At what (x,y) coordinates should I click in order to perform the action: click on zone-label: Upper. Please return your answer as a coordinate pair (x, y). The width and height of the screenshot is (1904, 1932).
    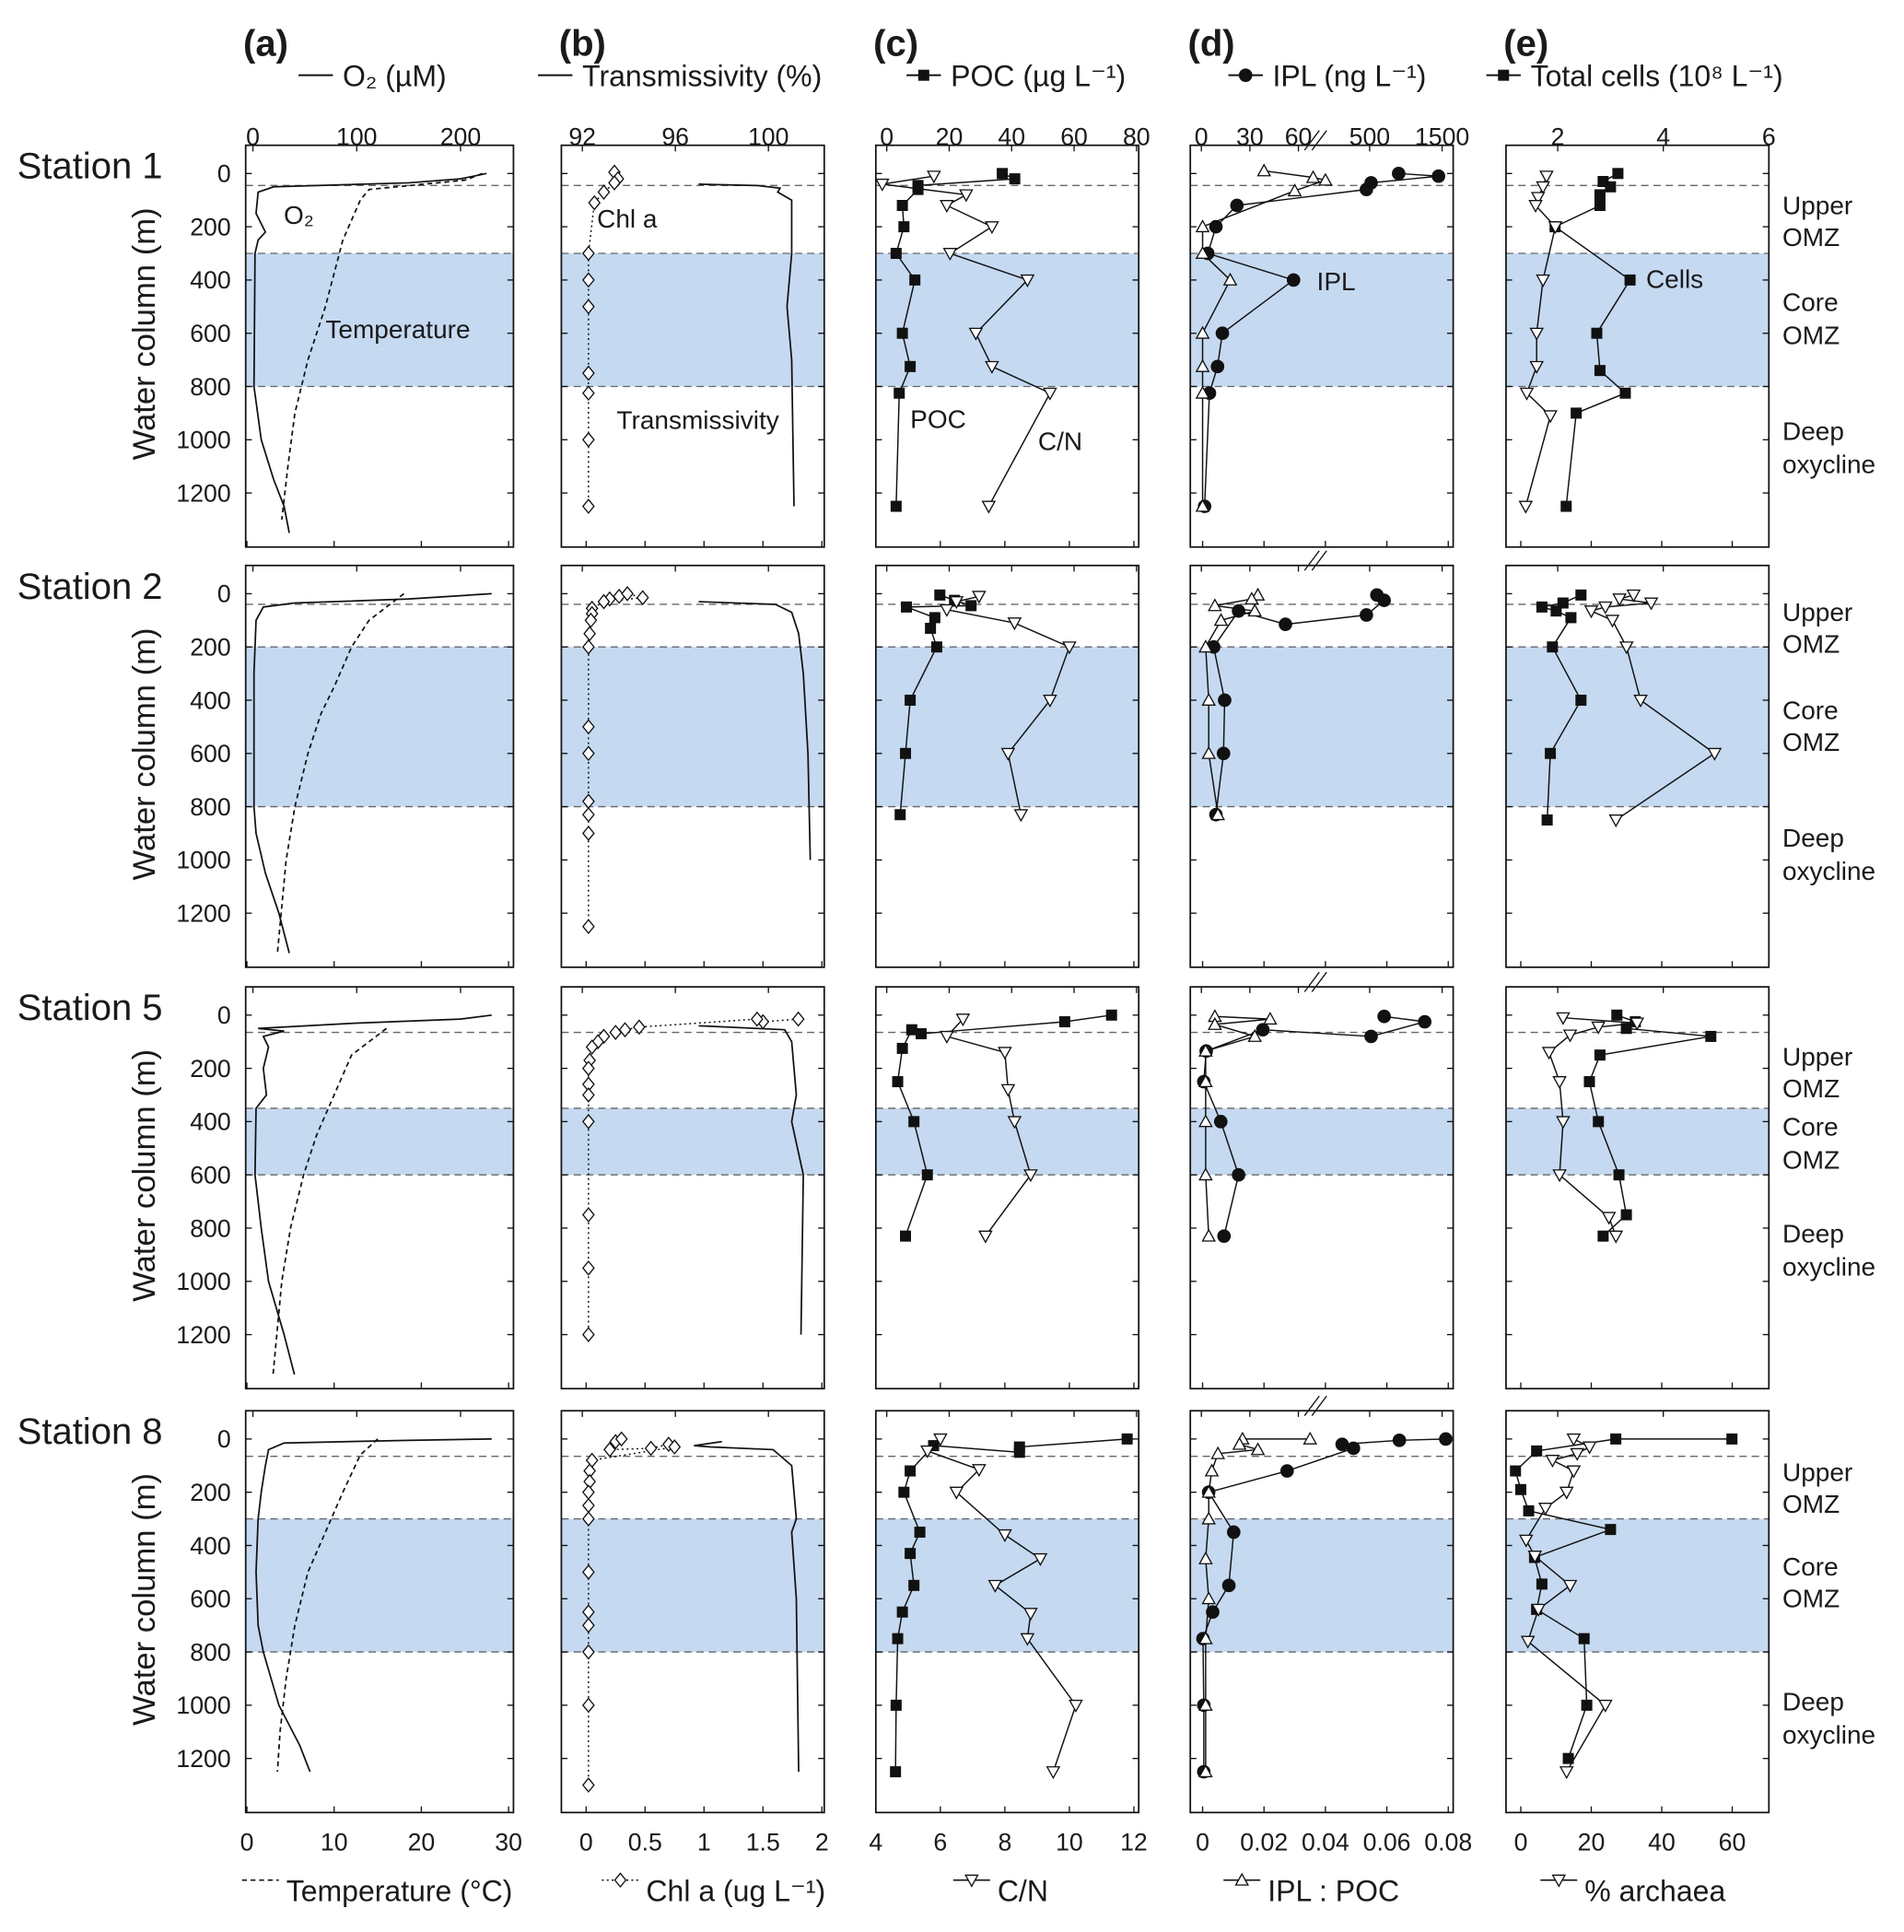
    Looking at the image, I should click on (1817, 612).